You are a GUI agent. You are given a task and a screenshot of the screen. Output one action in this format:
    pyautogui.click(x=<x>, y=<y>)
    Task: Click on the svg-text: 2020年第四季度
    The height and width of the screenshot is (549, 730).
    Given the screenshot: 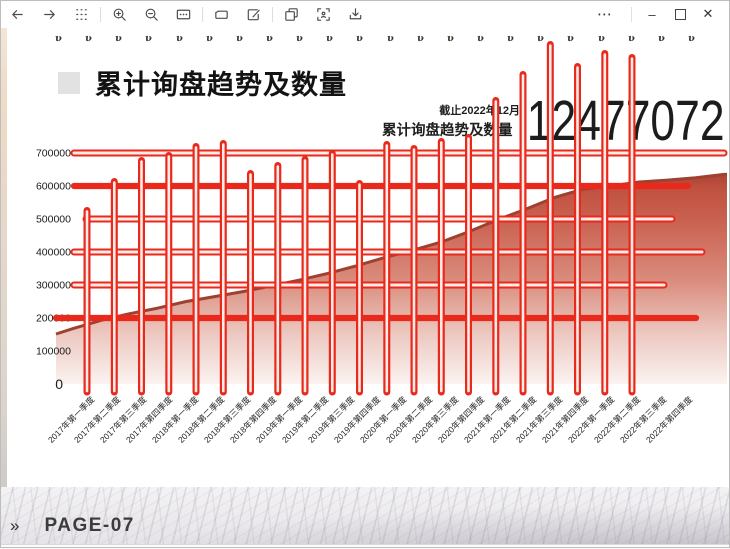 What is the action you would take?
    pyautogui.click(x=461, y=419)
    